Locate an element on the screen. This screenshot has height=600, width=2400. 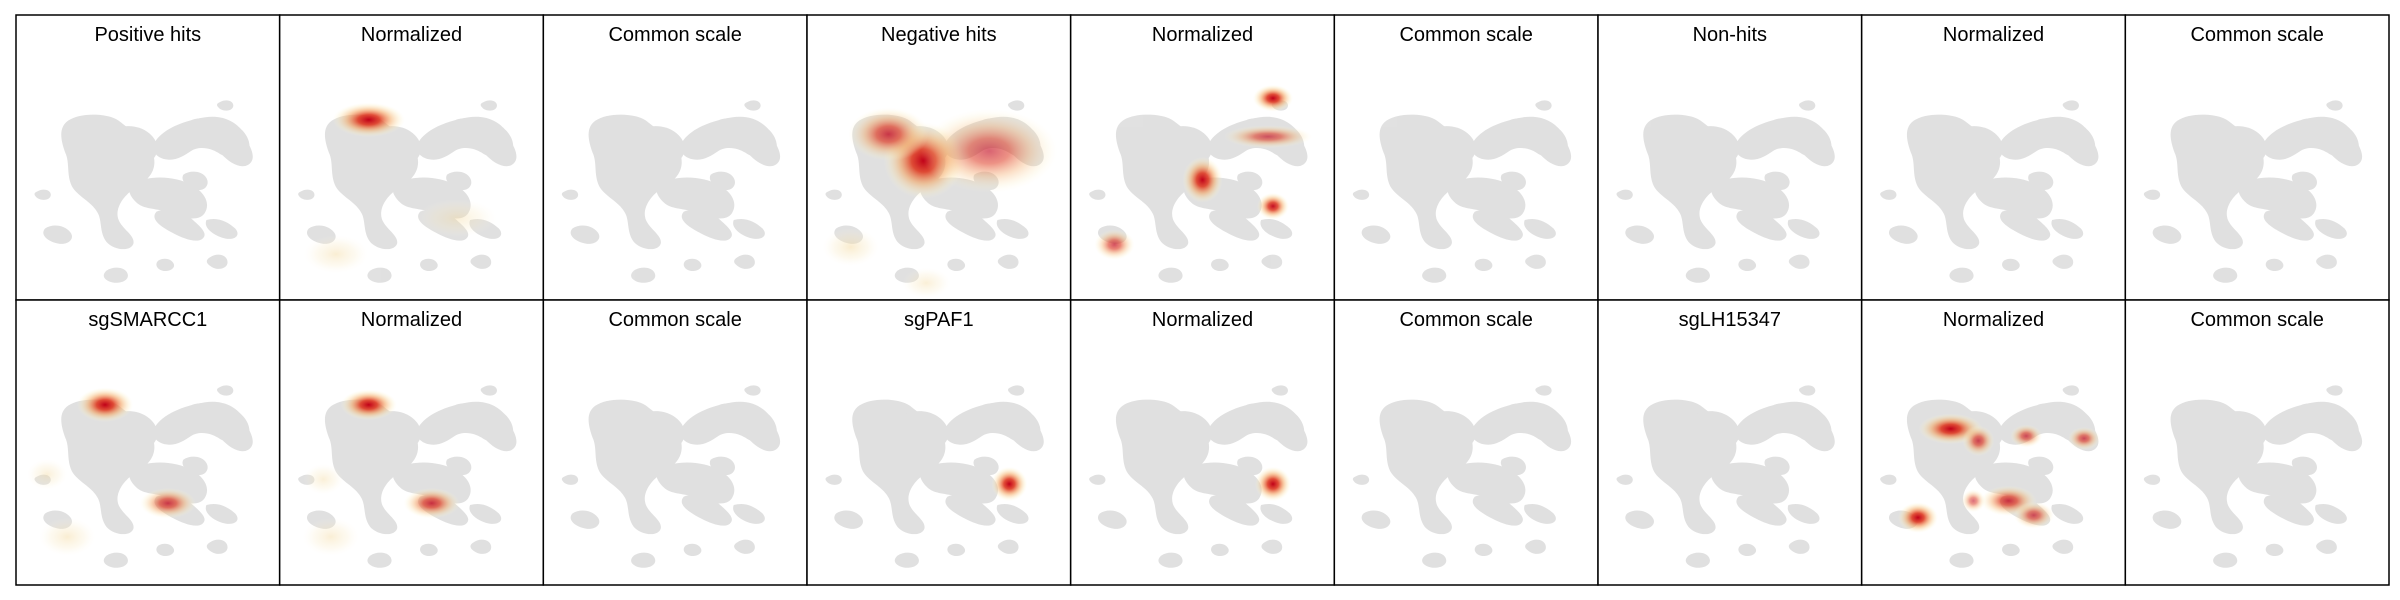
panel-title: sgPAF1 is located at coordinates (939, 320).